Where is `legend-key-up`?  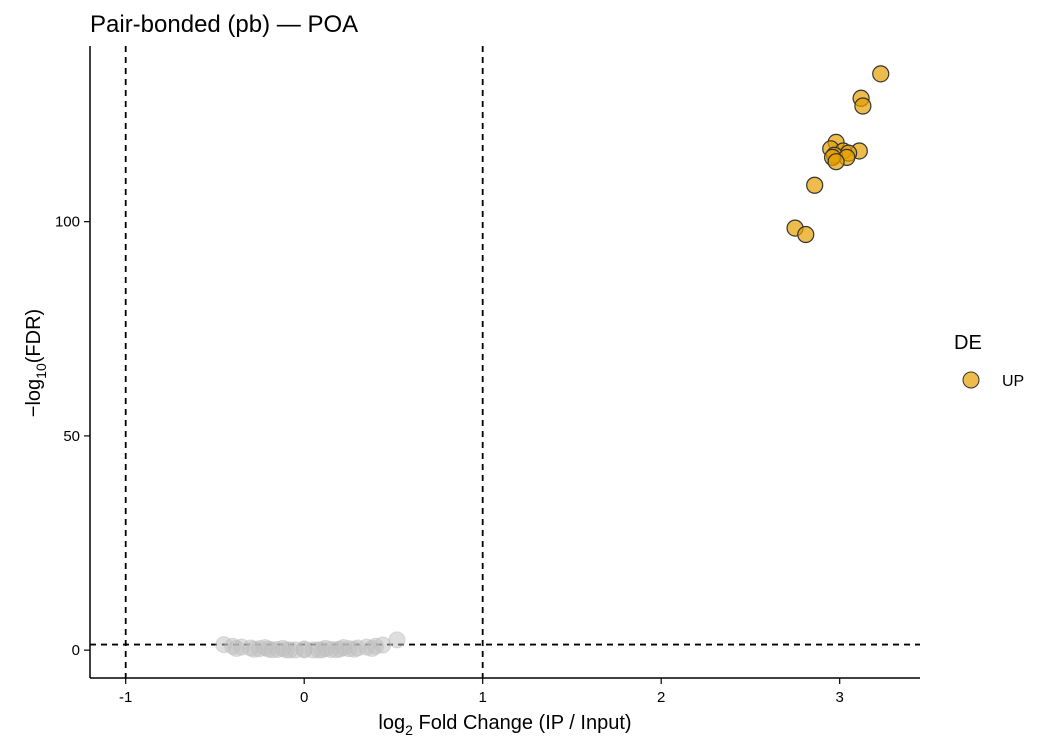 legend-key-up is located at coordinates (971, 380).